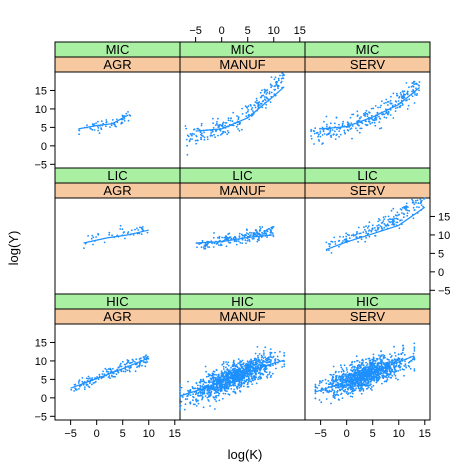 The image size is (474, 474). I want to click on x-tick-label: −5, so click(320, 434).